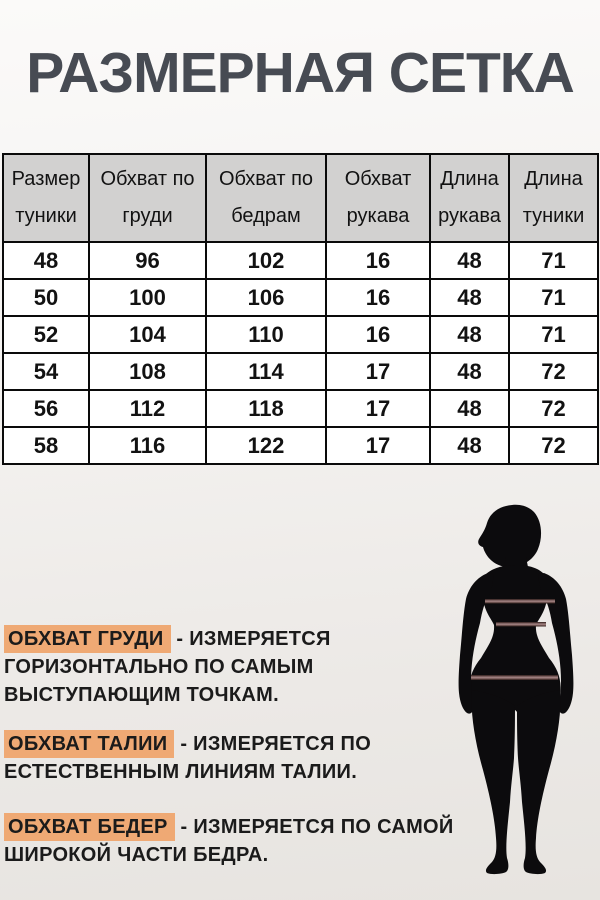 This screenshot has height=900, width=600. Describe the element at coordinates (46, 297) in the screenshot. I see `table-cell: 50` at that location.